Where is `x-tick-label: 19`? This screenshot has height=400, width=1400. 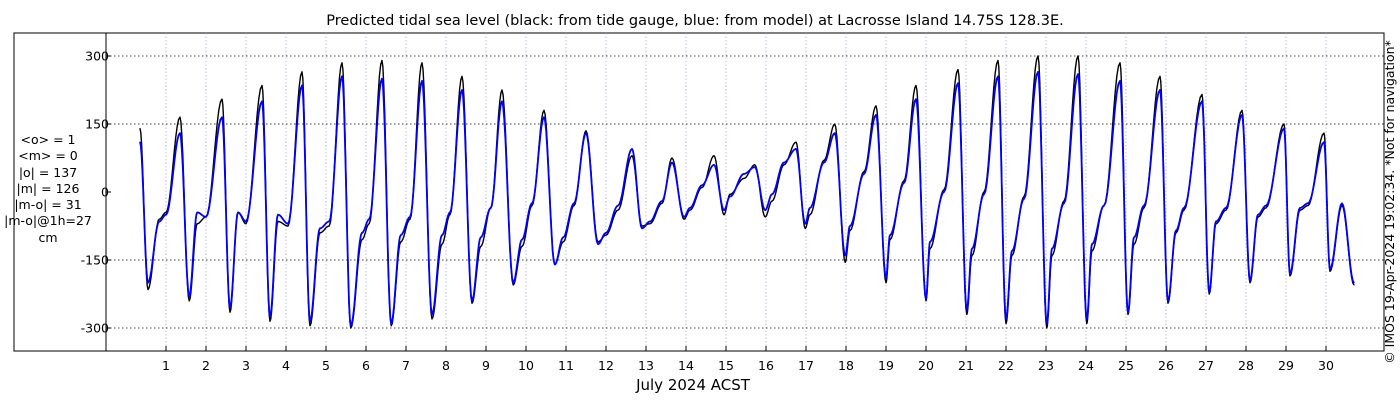 x-tick-label: 19 is located at coordinates (886, 365).